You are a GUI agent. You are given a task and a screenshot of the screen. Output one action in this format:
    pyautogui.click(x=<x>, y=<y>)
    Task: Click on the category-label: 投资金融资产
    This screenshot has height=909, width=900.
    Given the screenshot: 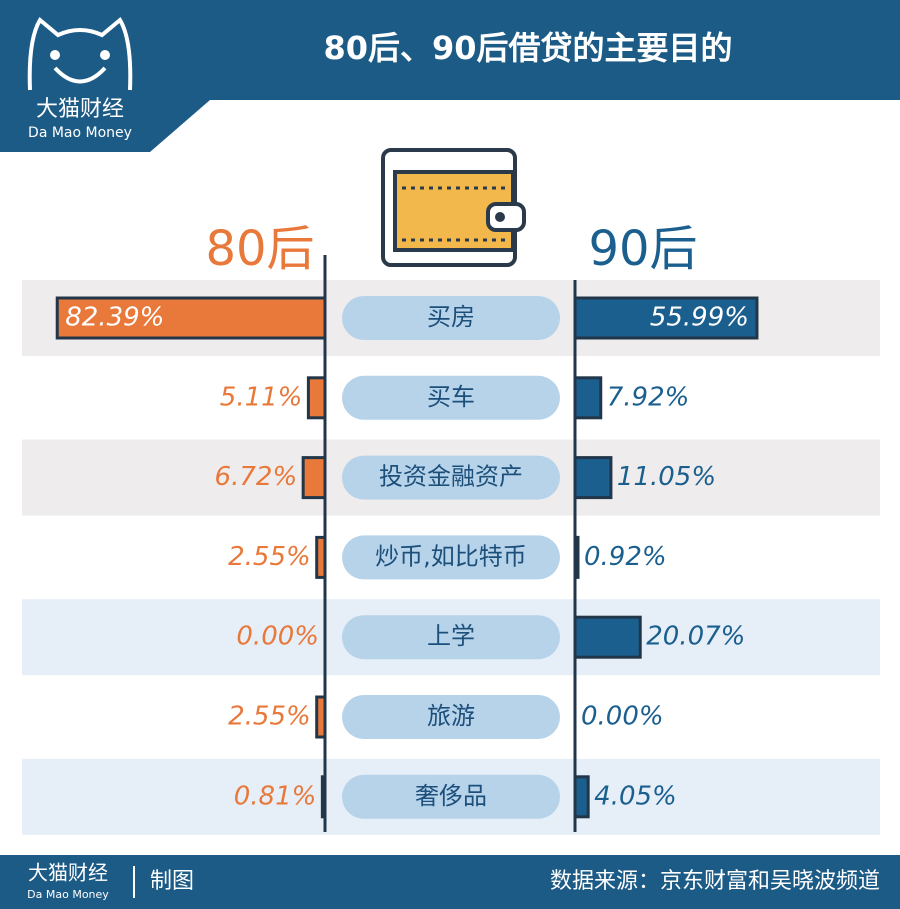 What is the action you would take?
    pyautogui.click(x=451, y=477)
    